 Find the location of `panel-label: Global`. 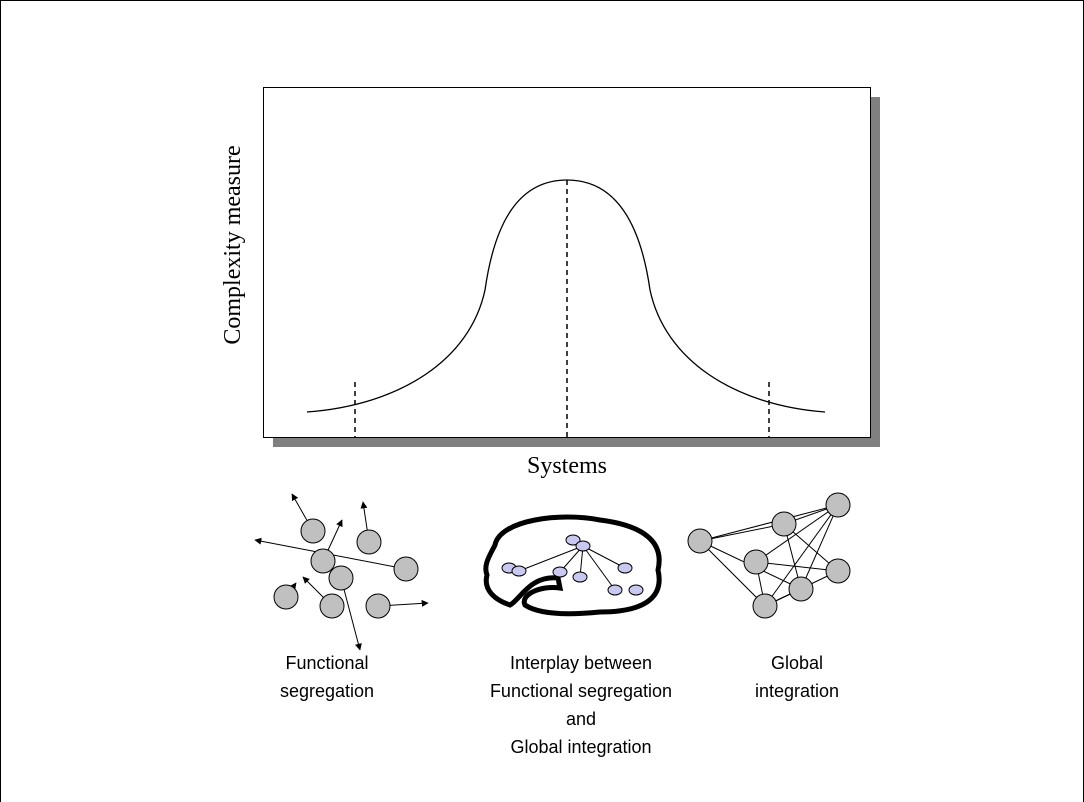

panel-label: Global is located at coordinates (797, 663).